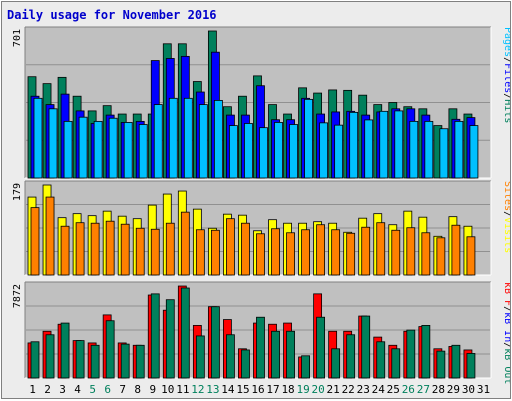 The height and width of the screenshot is (401, 512). I want to click on legend: Sites/Visits, so click(506, 217).